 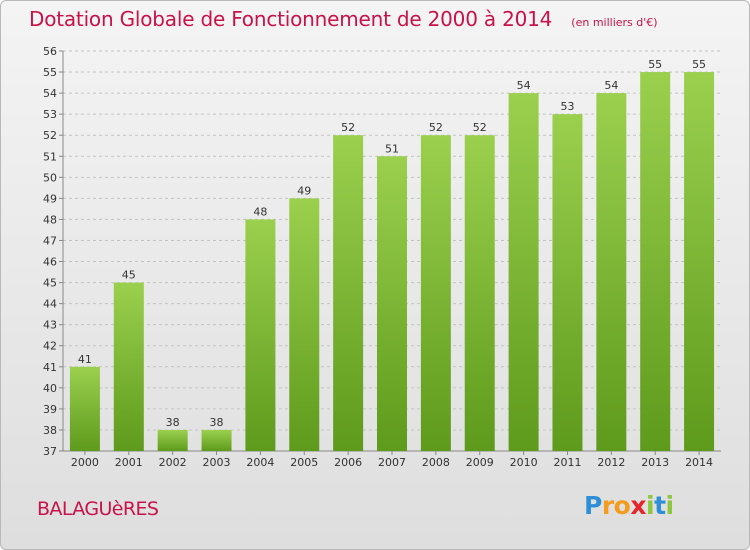 I want to click on y-tick-label: 42, so click(x=50, y=346).